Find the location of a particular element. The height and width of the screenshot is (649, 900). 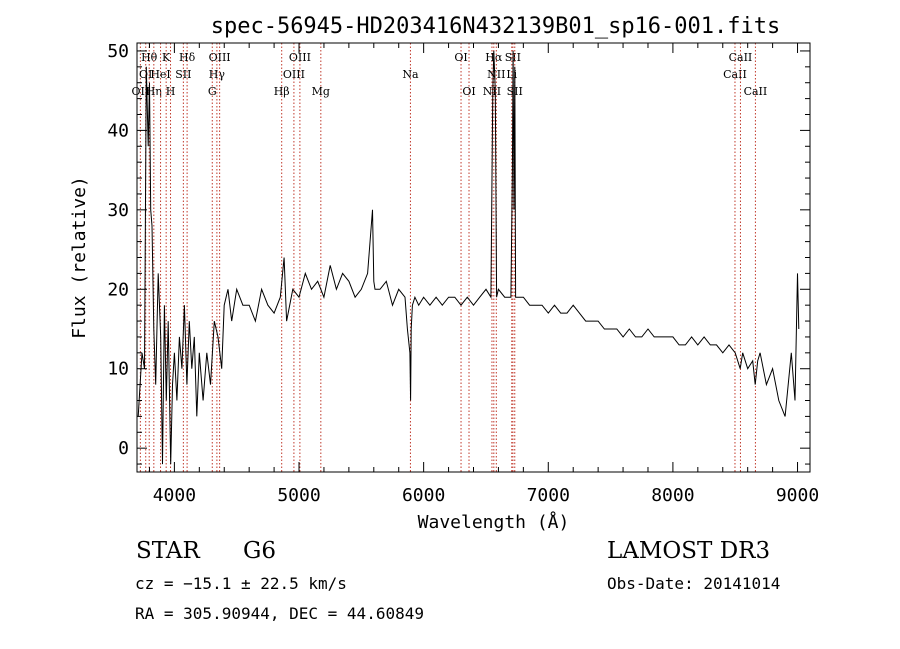

y-tick-label: 10 is located at coordinates (118, 369).